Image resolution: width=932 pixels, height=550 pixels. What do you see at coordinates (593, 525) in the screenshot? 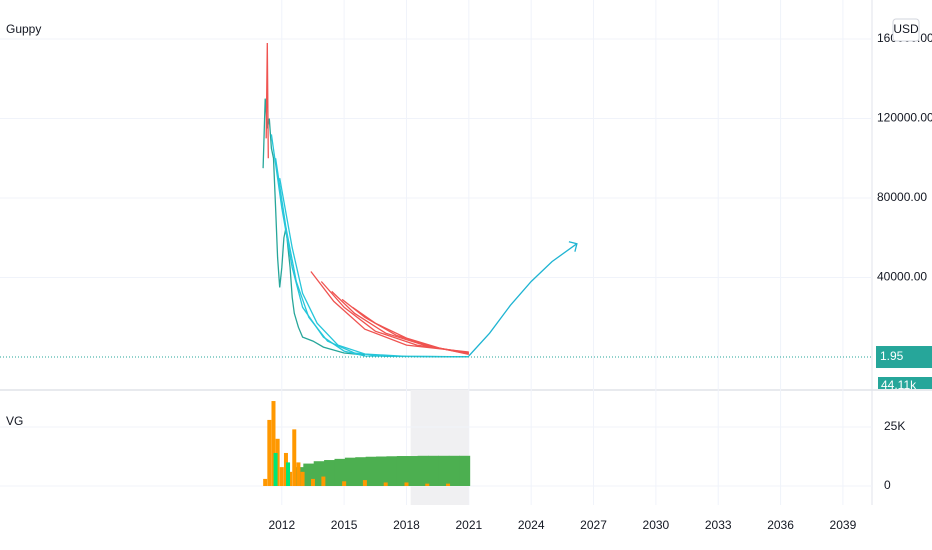
I see `x-tick-label: 2027` at bounding box center [593, 525].